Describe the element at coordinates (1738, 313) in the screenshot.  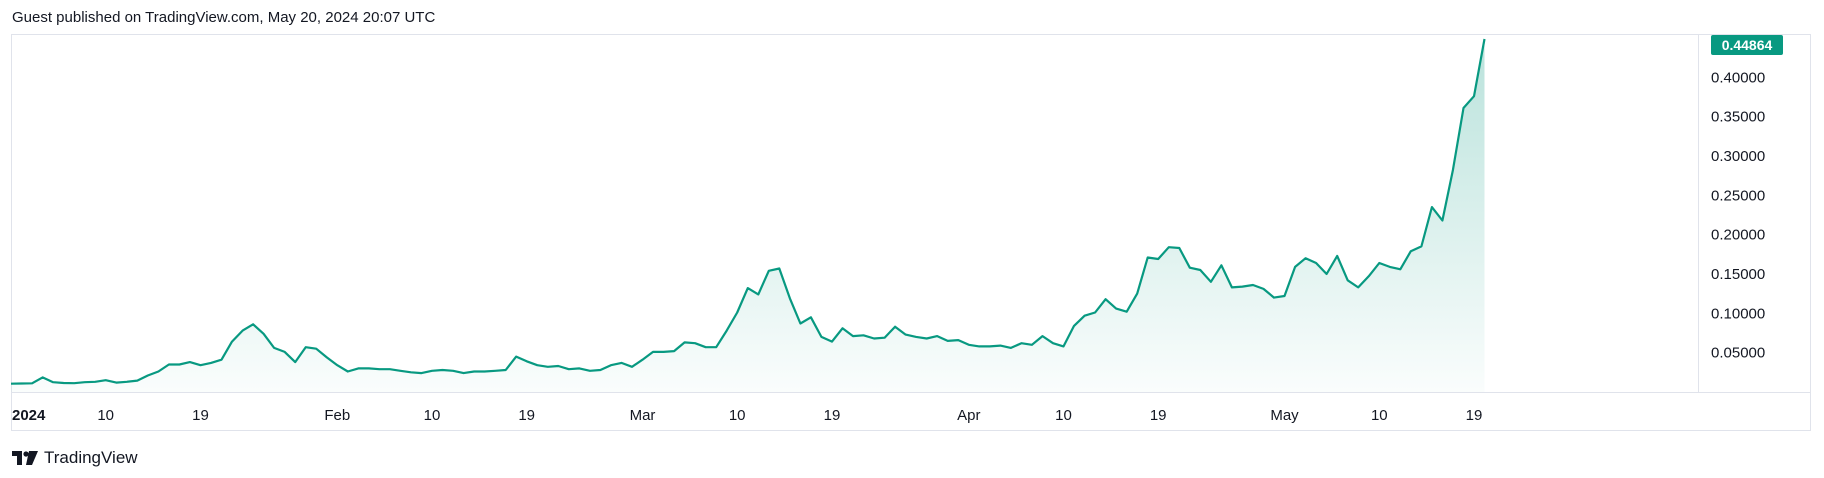
I see `y-tick-label: 0.10000` at that location.